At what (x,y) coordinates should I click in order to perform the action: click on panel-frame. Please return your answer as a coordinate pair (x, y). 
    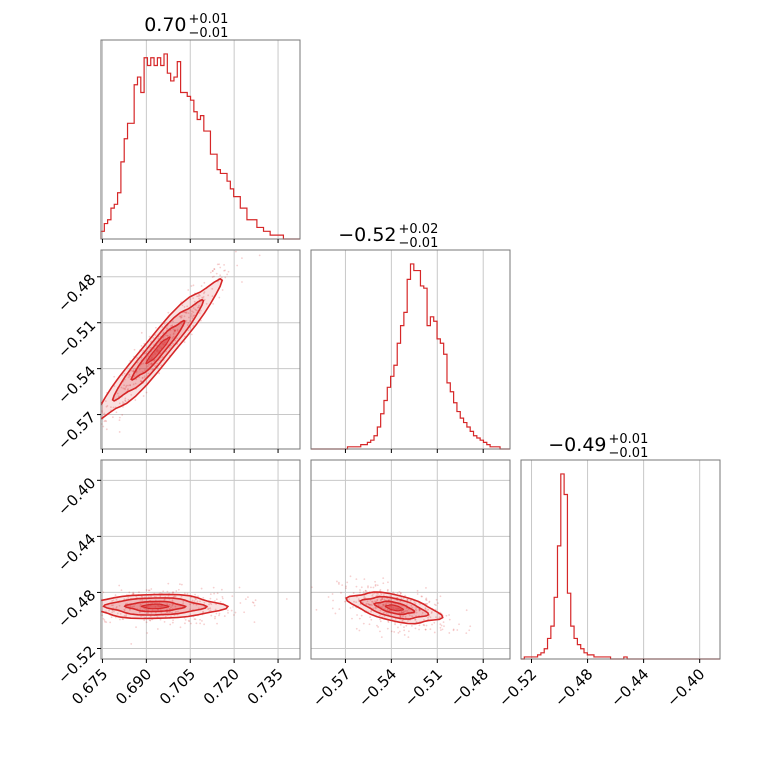
    Looking at the image, I should click on (620, 559).